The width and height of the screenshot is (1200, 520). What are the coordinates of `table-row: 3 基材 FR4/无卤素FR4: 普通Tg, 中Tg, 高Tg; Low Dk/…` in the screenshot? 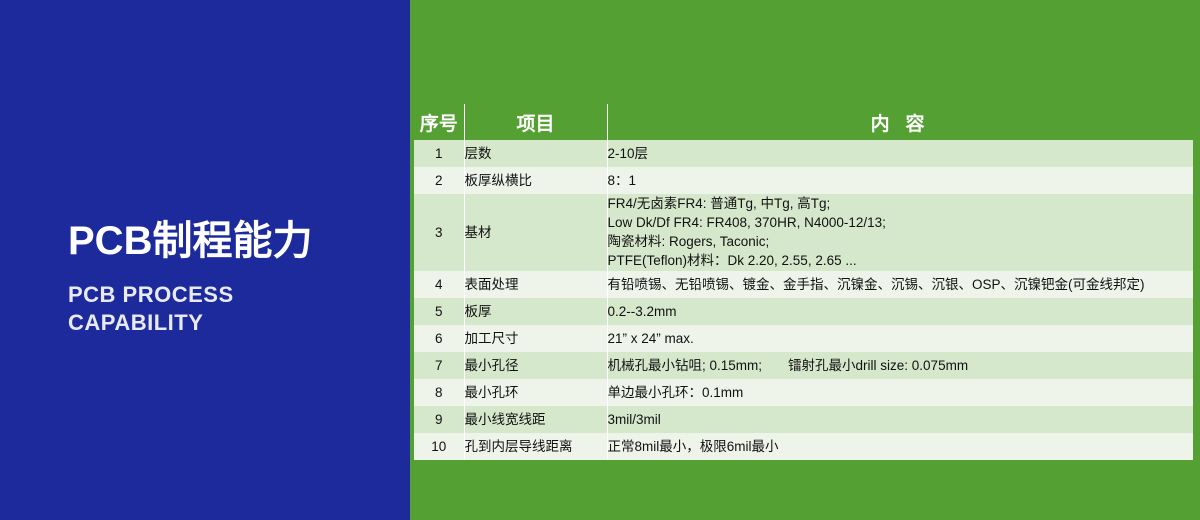 It's located at (803, 232).